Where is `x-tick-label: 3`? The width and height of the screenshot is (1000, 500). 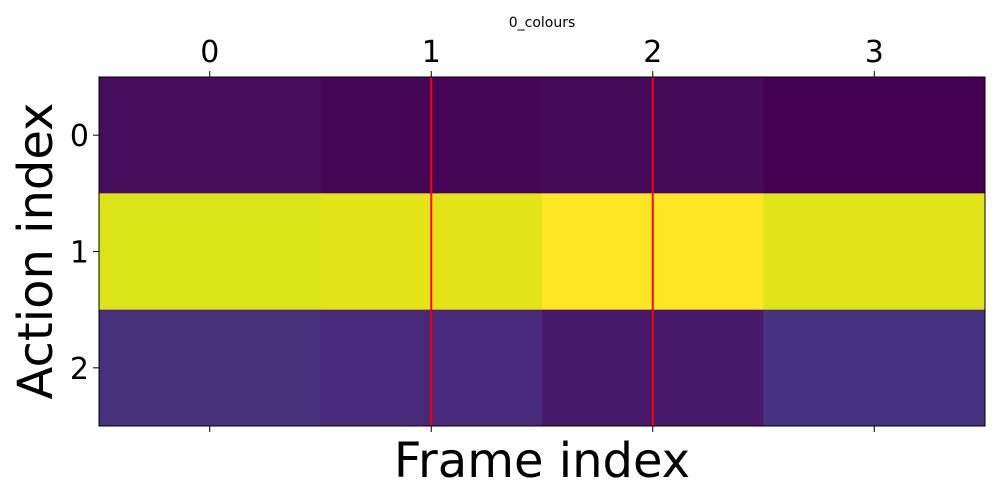 x-tick-label: 3 is located at coordinates (874, 52).